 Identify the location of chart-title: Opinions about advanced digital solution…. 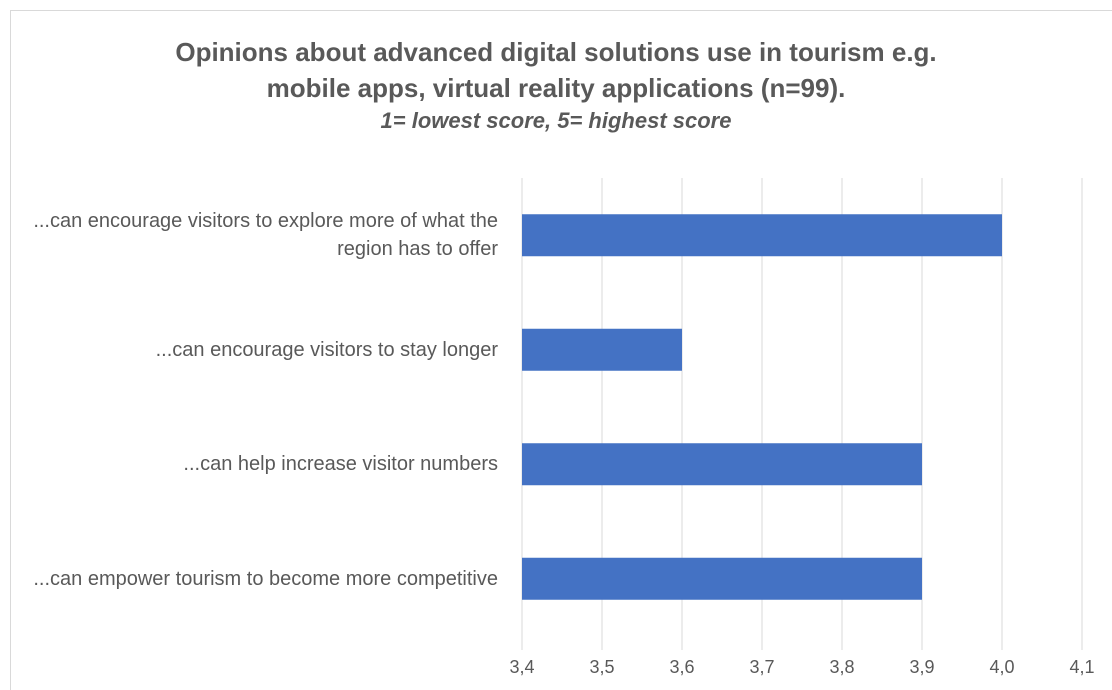
(556, 70).